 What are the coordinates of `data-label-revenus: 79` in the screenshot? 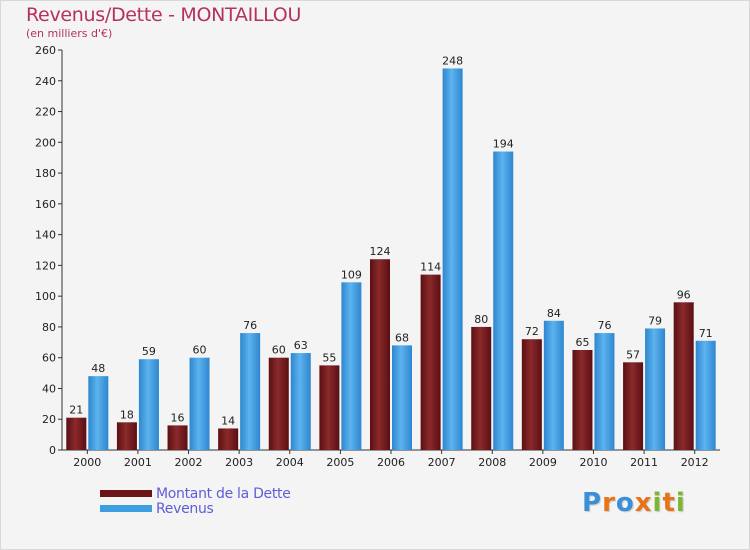 It's located at (655, 320).